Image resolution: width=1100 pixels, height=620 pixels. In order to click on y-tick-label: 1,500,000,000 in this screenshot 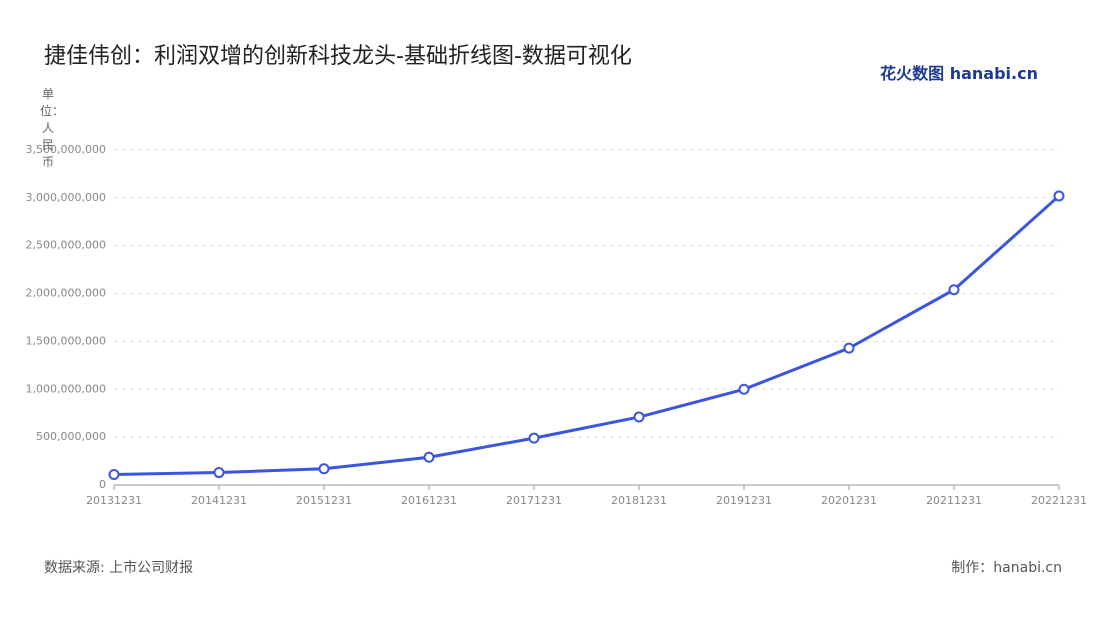, I will do `click(66, 340)`.